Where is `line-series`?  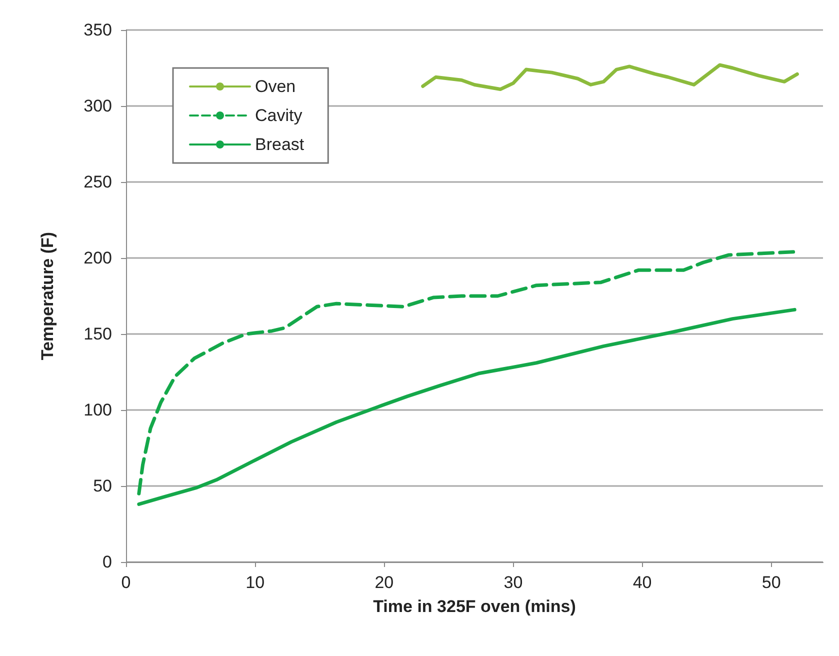
line-series is located at coordinates (610, 77).